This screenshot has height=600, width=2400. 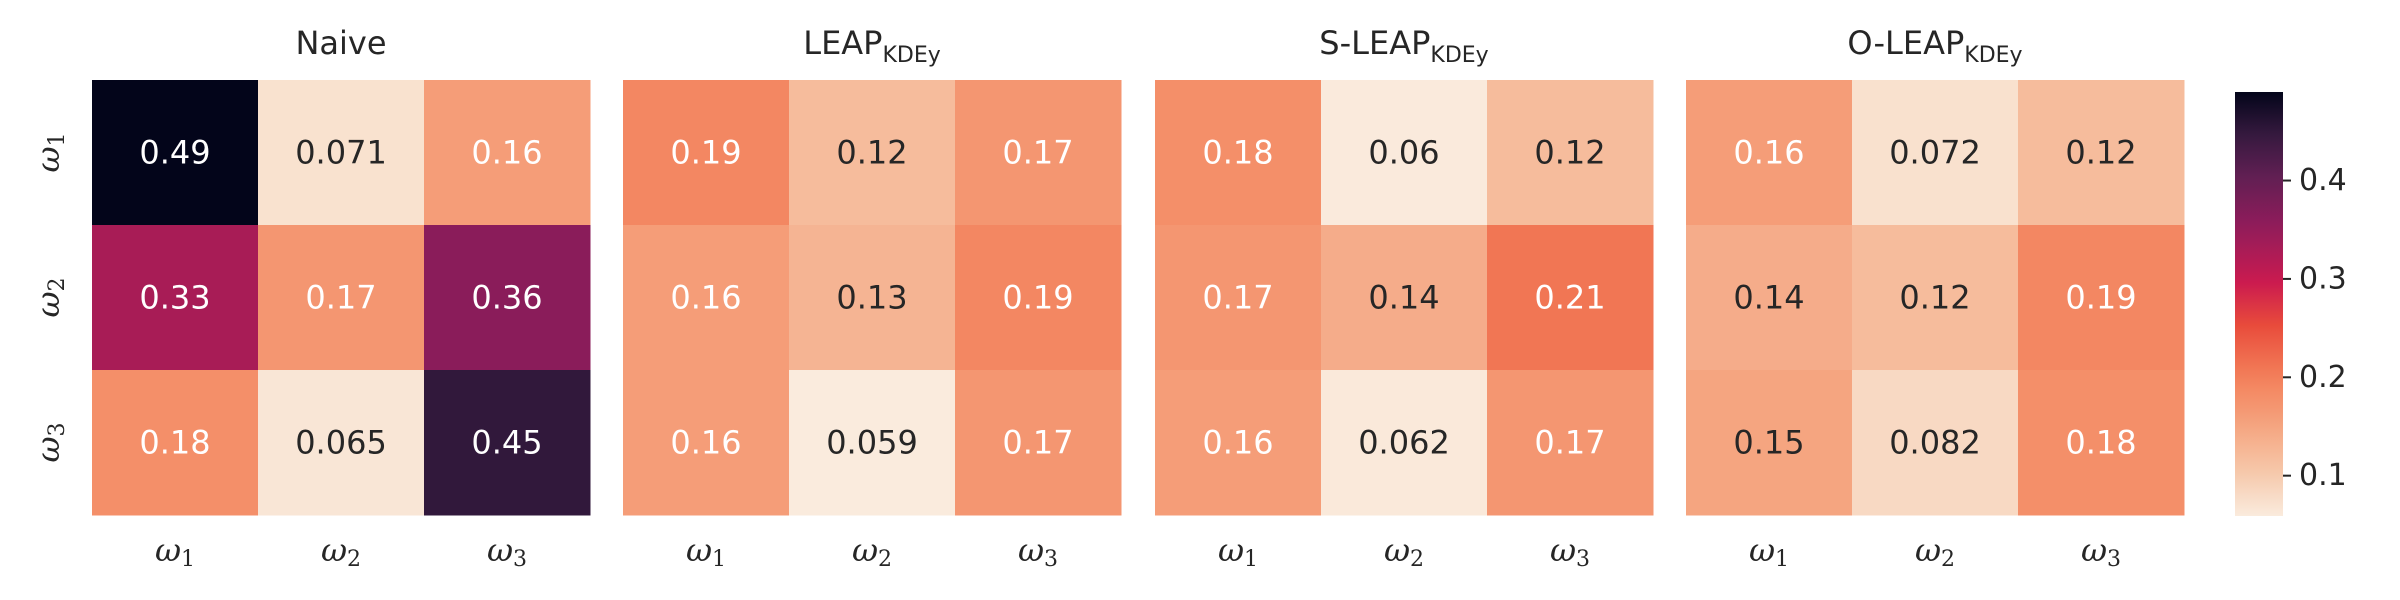 What do you see at coordinates (1403, 46) in the screenshot?
I see `panel-title: S-LEAPKDEy` at bounding box center [1403, 46].